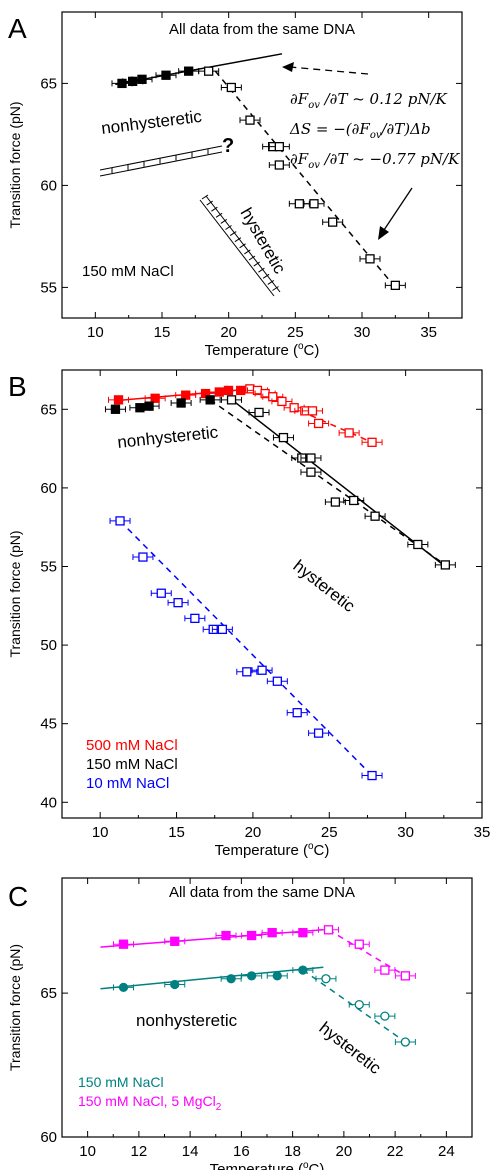  I want to click on x-tick-label: 25, so click(329, 832).